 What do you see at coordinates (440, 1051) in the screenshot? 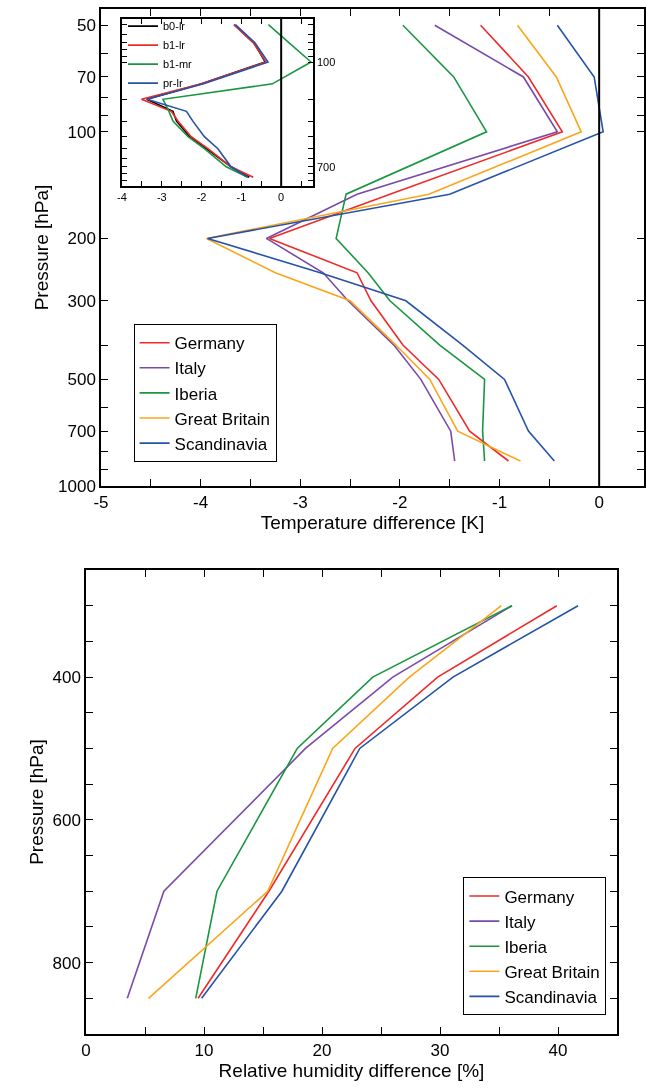
I see `x-tick-label: 30` at bounding box center [440, 1051].